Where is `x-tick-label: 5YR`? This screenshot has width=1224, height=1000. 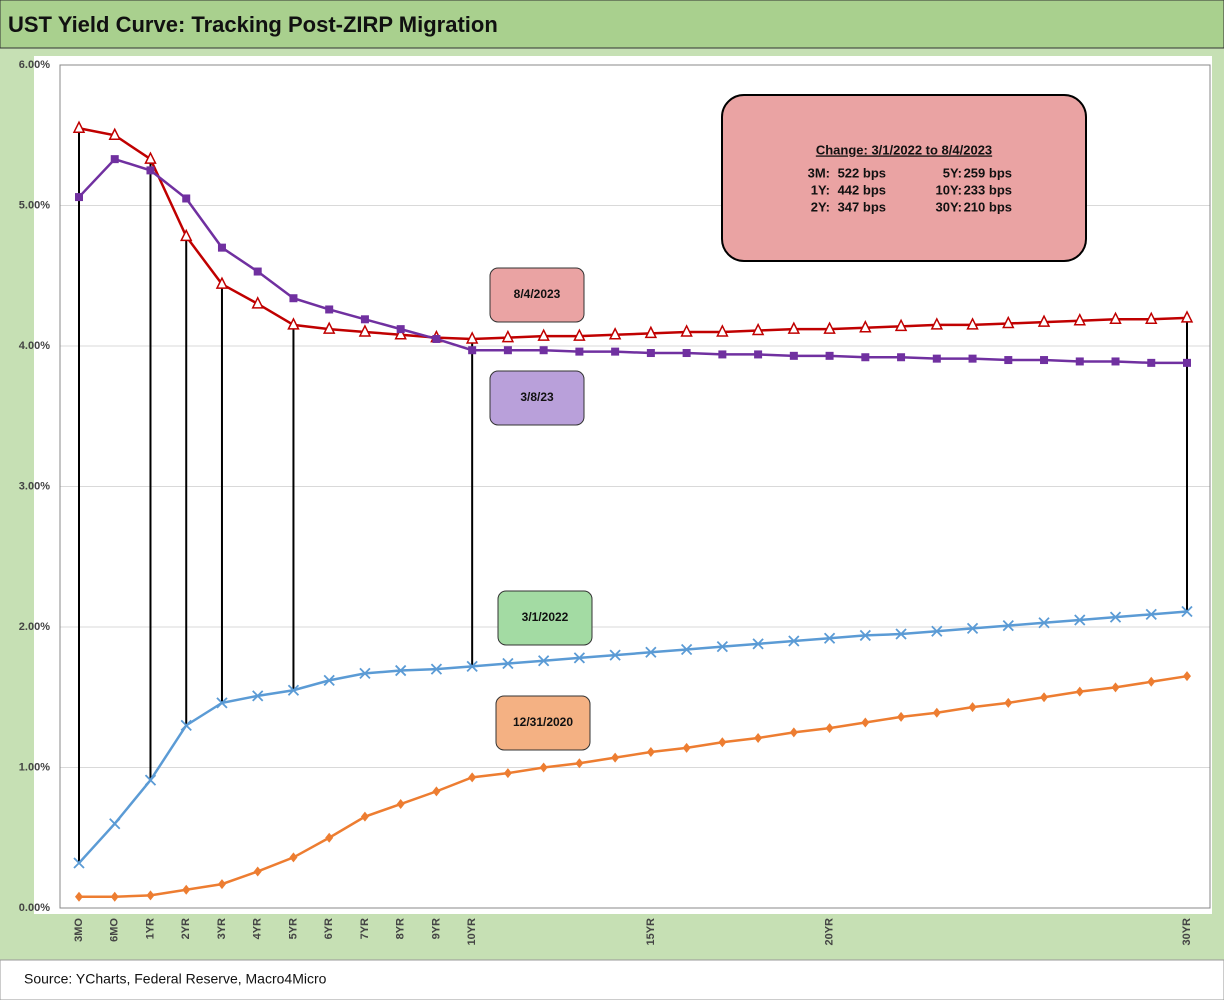
x-tick-label: 5YR is located at coordinates (293, 928).